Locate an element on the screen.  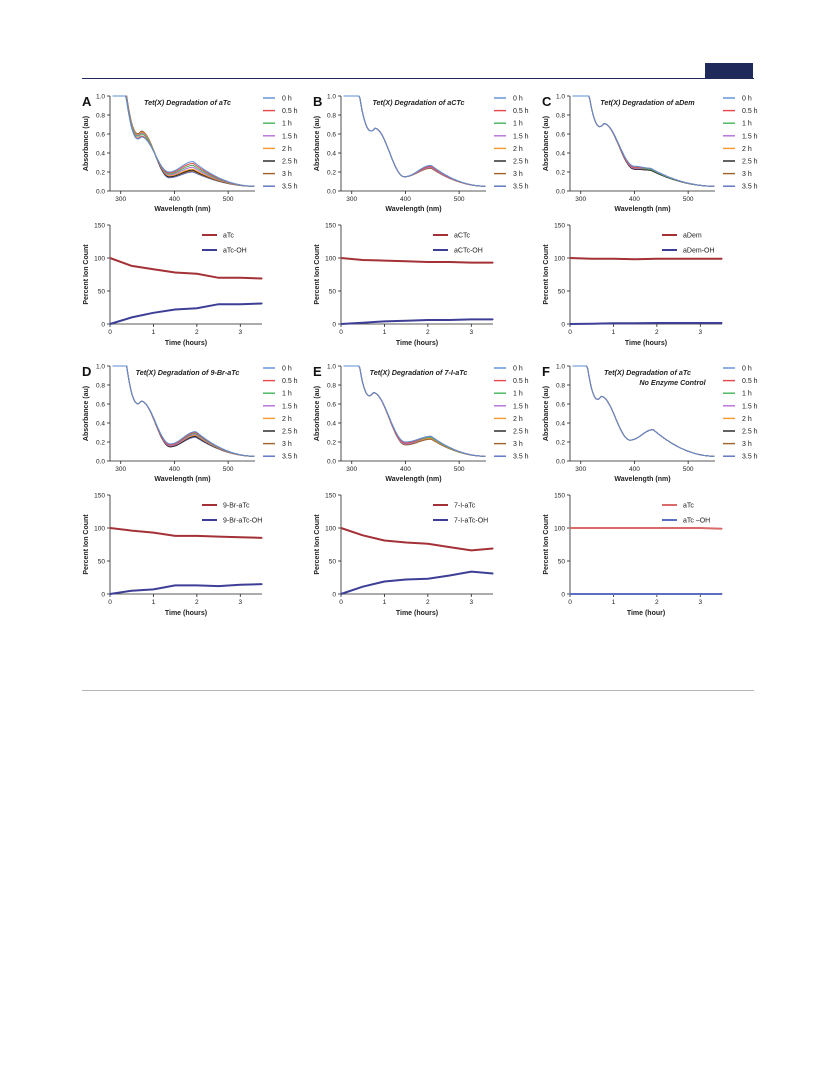
x-axis-label: Time (hour) is located at coordinates (646, 613).